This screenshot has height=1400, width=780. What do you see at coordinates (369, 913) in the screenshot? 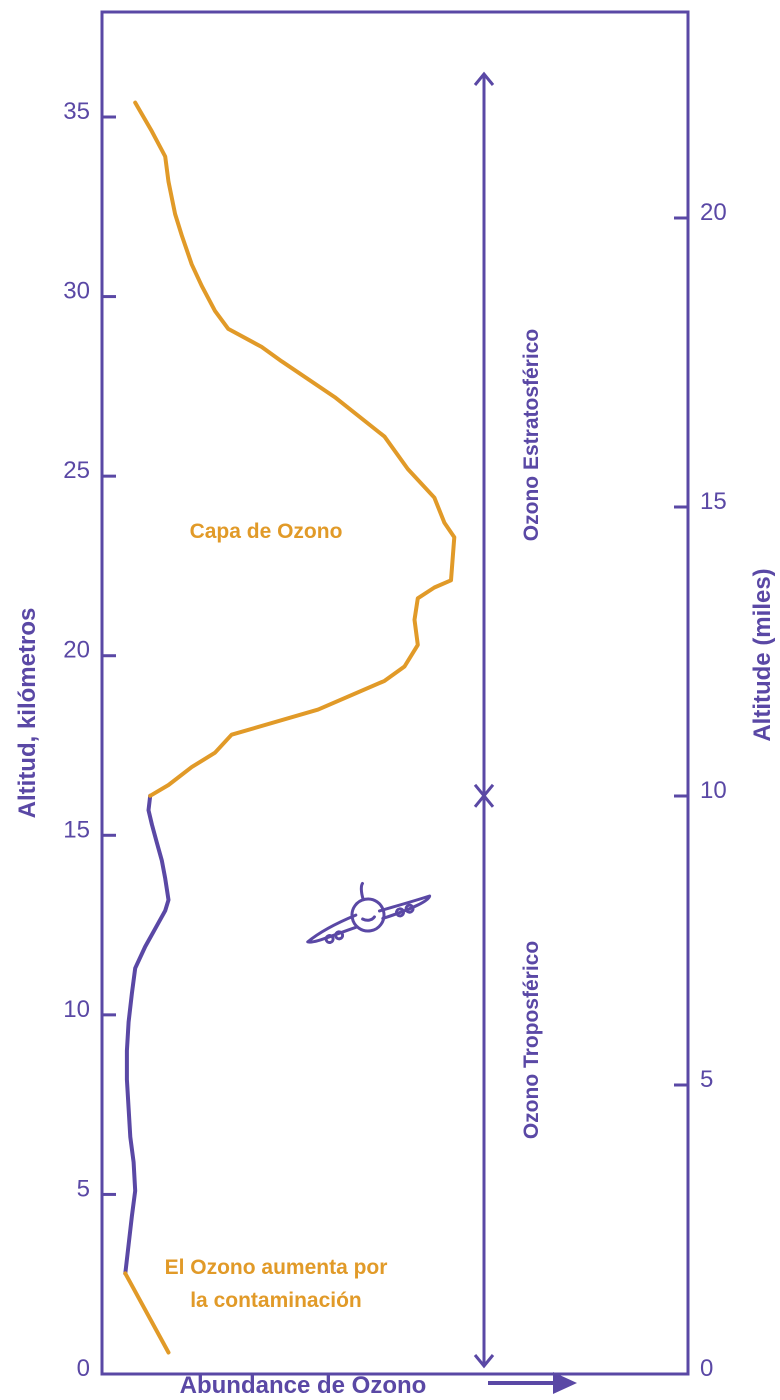
I see `airplane-icon` at bounding box center [369, 913].